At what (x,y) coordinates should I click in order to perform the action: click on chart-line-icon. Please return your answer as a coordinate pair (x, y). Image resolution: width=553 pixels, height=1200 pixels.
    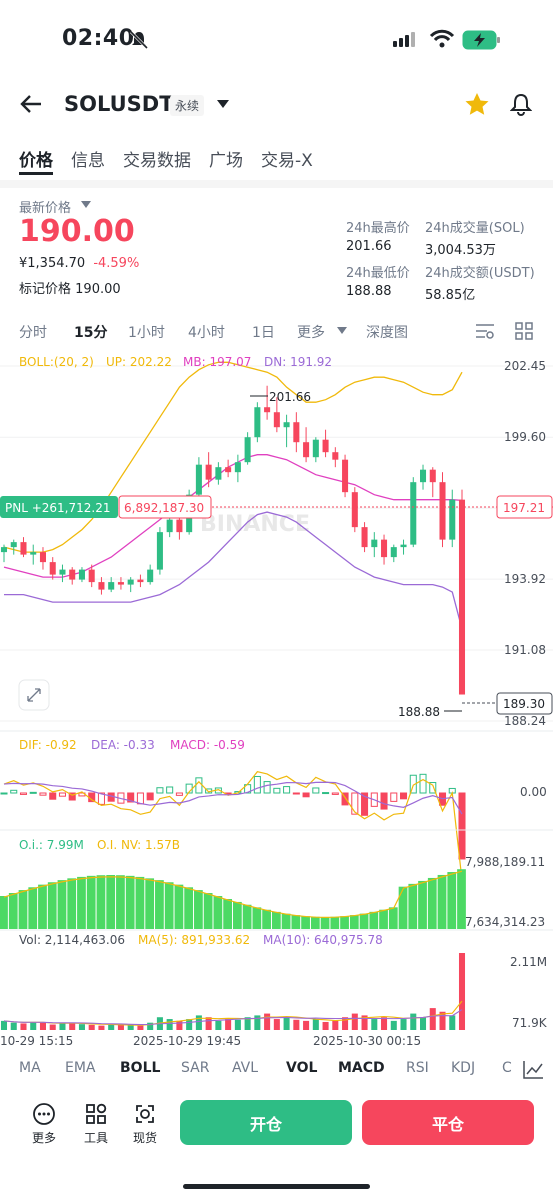
    Looking at the image, I should click on (533, 1070).